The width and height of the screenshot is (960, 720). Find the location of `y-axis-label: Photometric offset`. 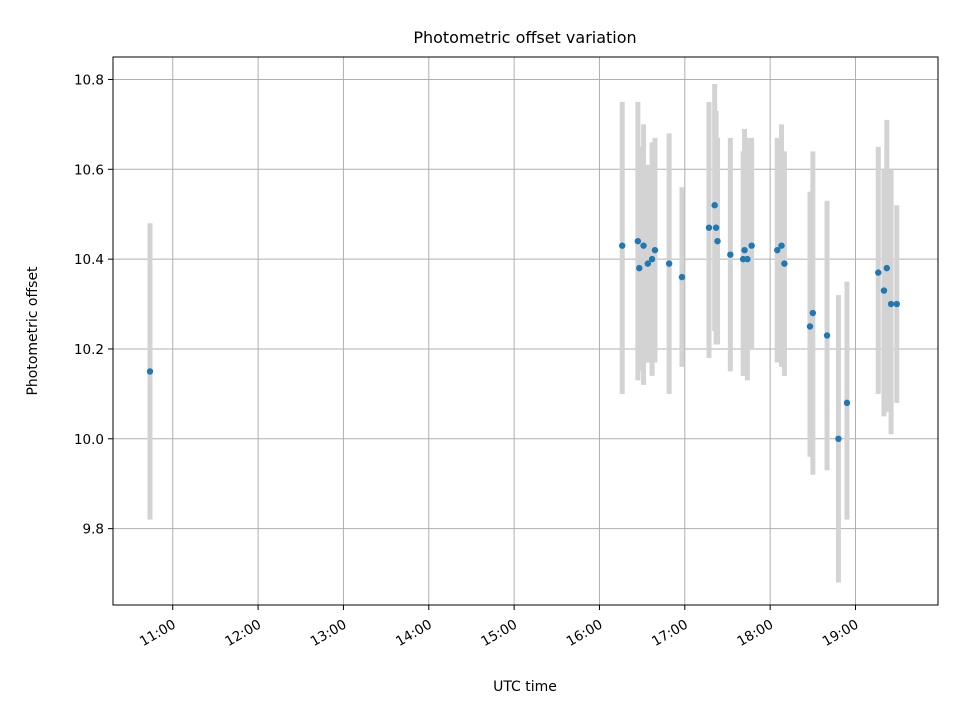

y-axis-label: Photometric offset is located at coordinates (33, 331).